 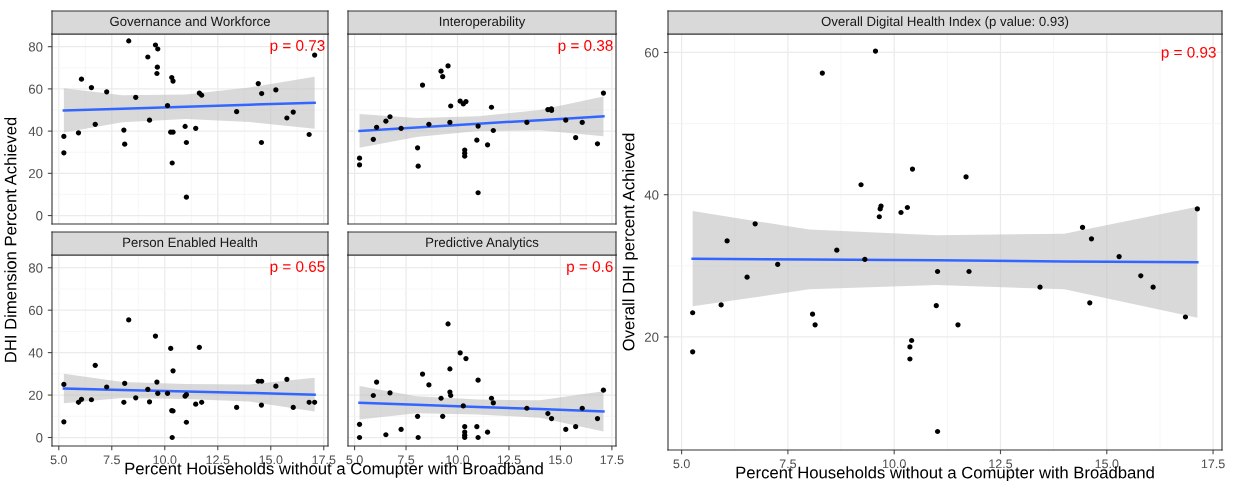 What do you see at coordinates (561, 460) in the screenshot?
I see `x-tick-label: 15.0` at bounding box center [561, 460].